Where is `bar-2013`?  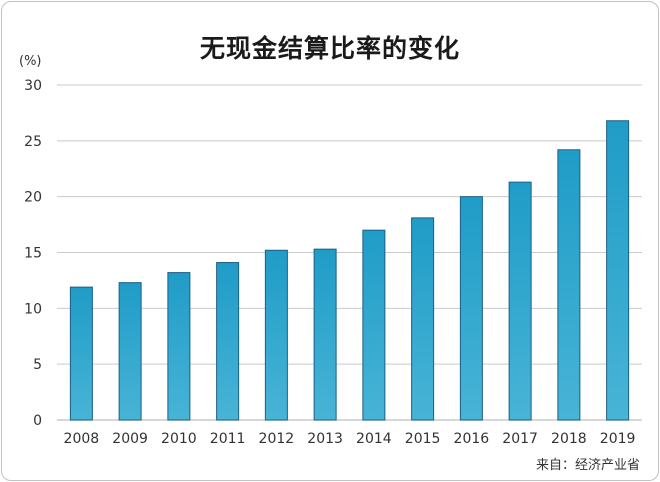 bar-2013 is located at coordinates (325, 334).